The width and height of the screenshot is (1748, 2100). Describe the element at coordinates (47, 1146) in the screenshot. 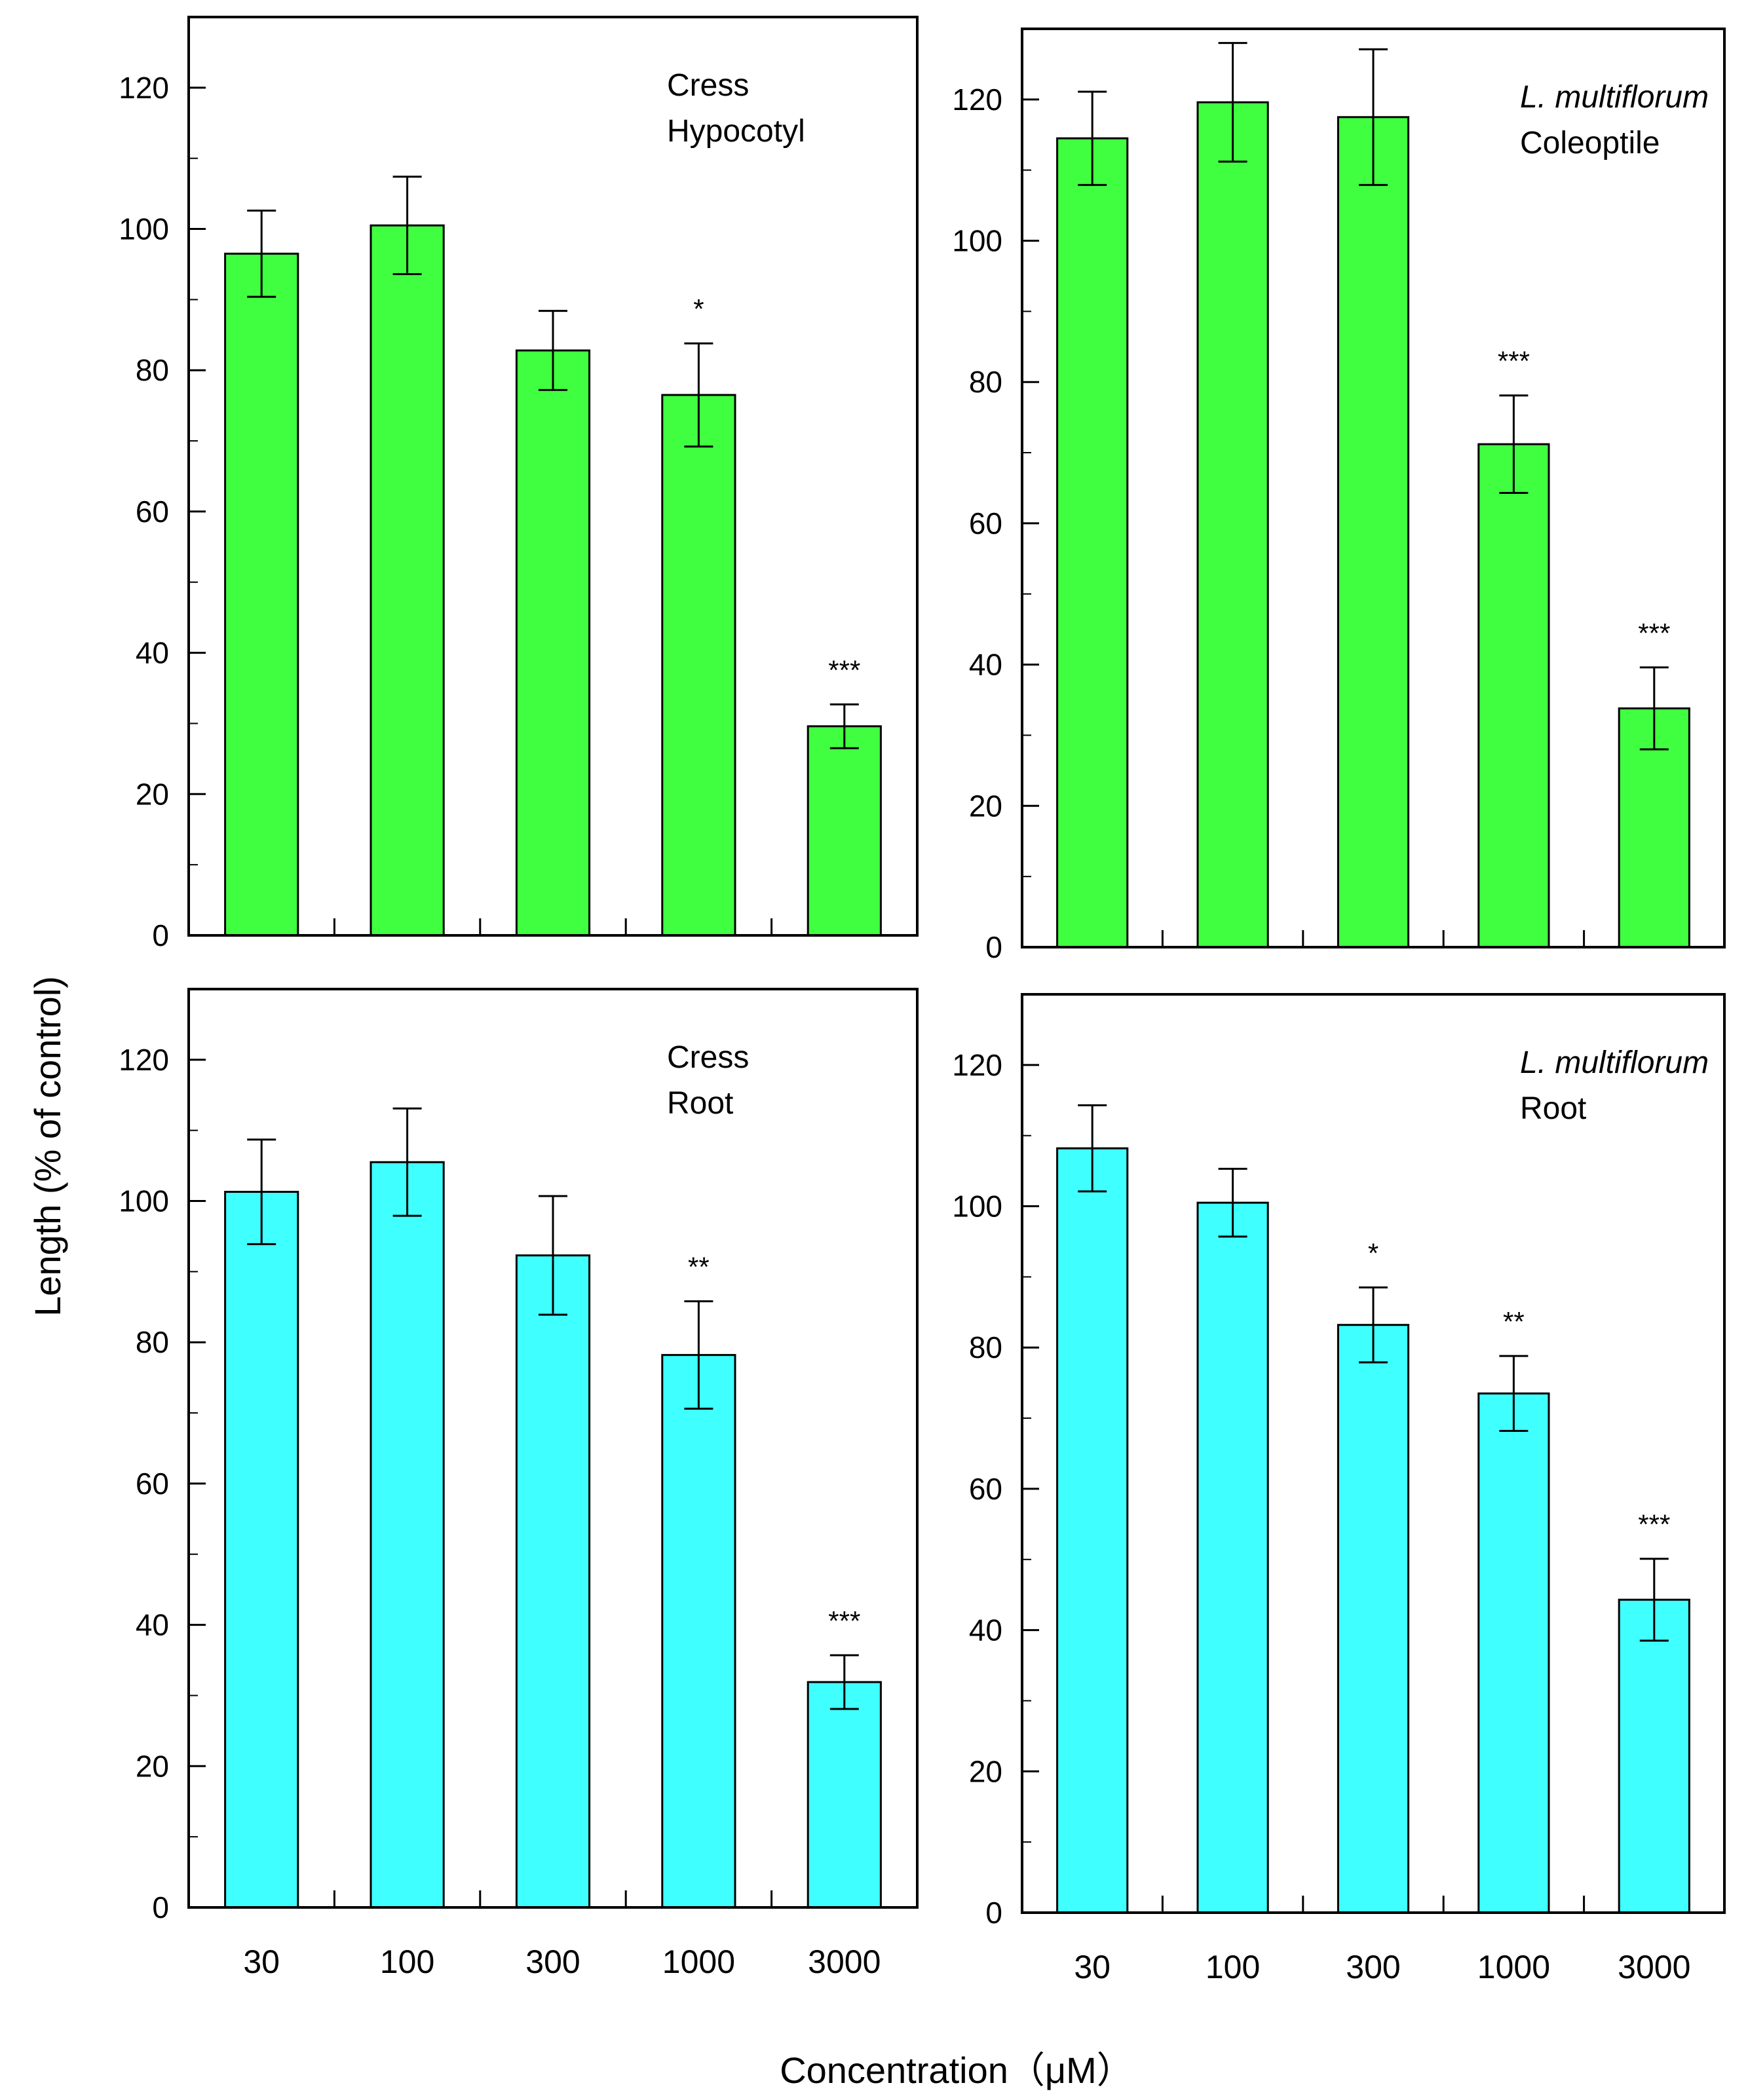

I see `y-axis-label: Length (% of control)` at that location.